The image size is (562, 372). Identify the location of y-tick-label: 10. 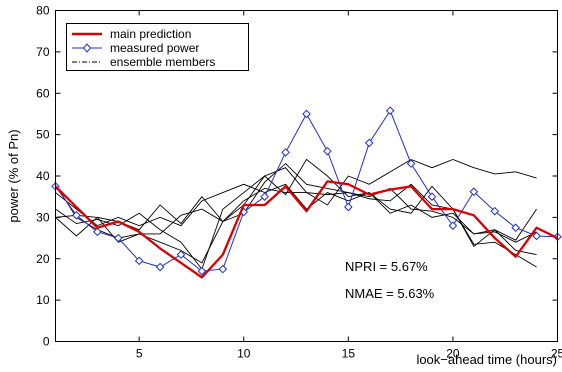
(43, 300).